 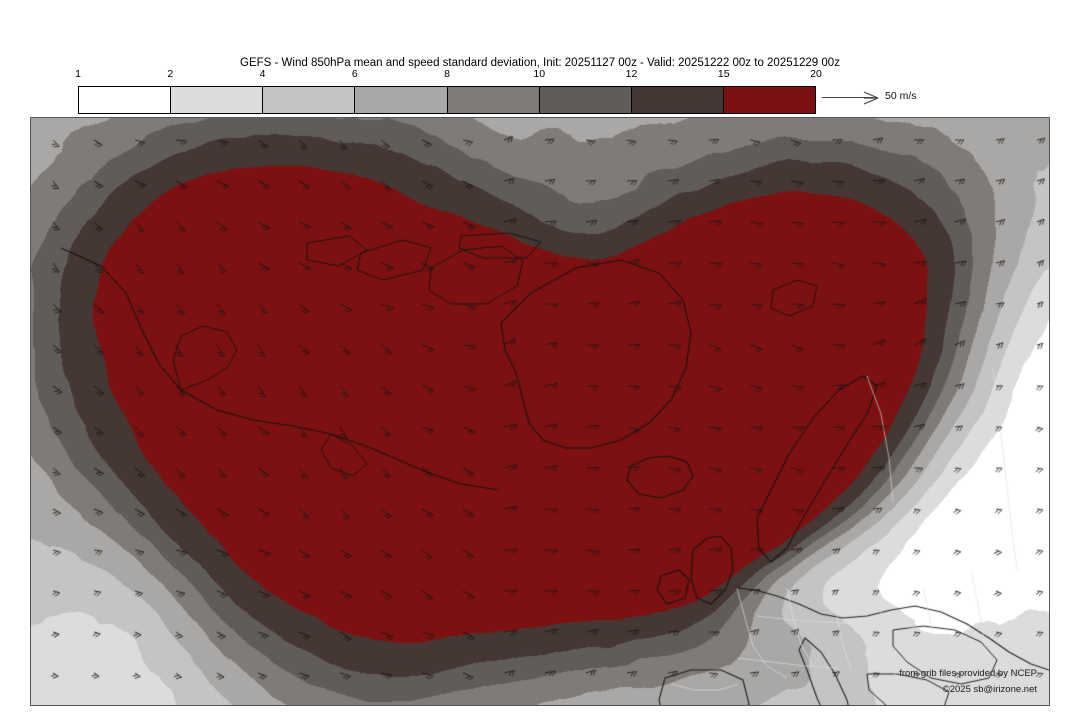 I want to click on colorbar-tick-20: 20, so click(x=816, y=74).